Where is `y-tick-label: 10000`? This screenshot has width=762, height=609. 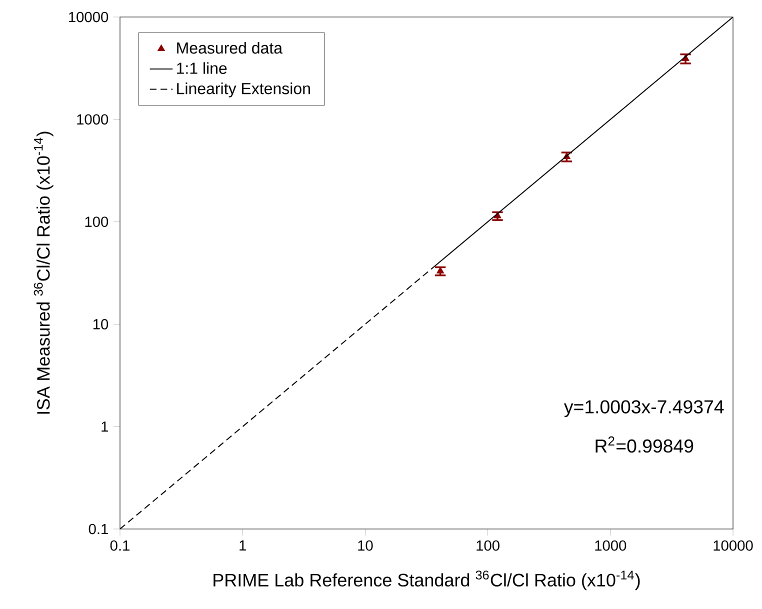 y-tick-label: 10000 is located at coordinates (88, 17).